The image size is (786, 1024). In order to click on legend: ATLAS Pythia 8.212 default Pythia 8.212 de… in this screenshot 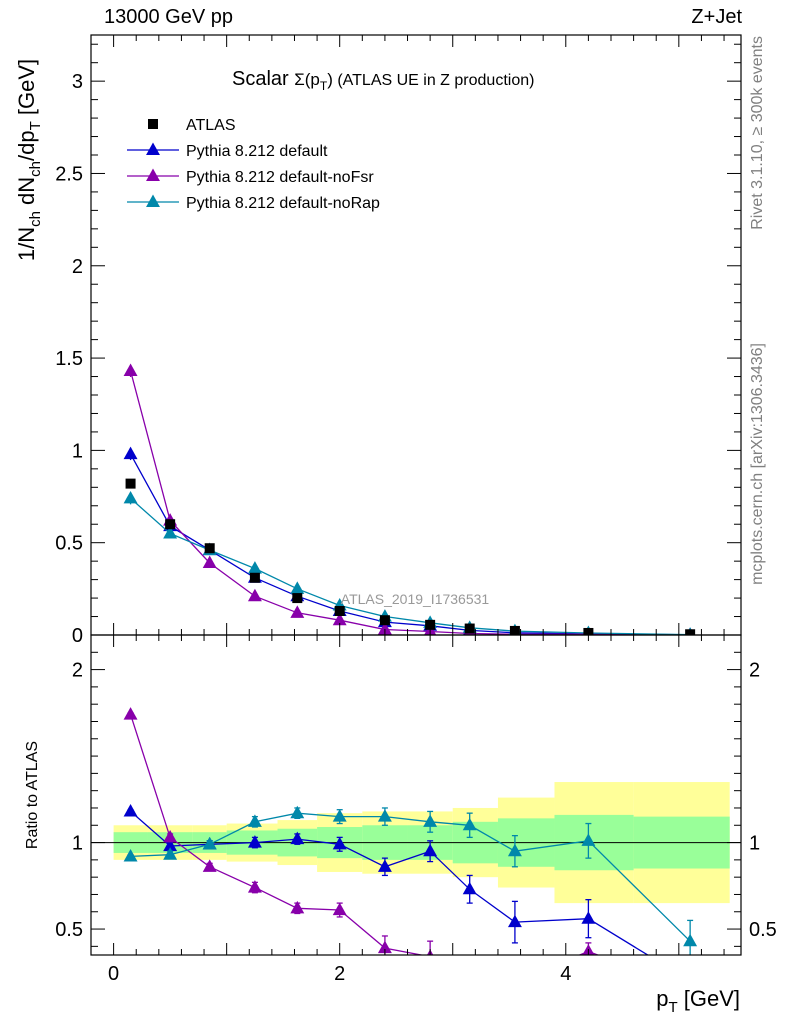, I will do `click(253, 164)`.